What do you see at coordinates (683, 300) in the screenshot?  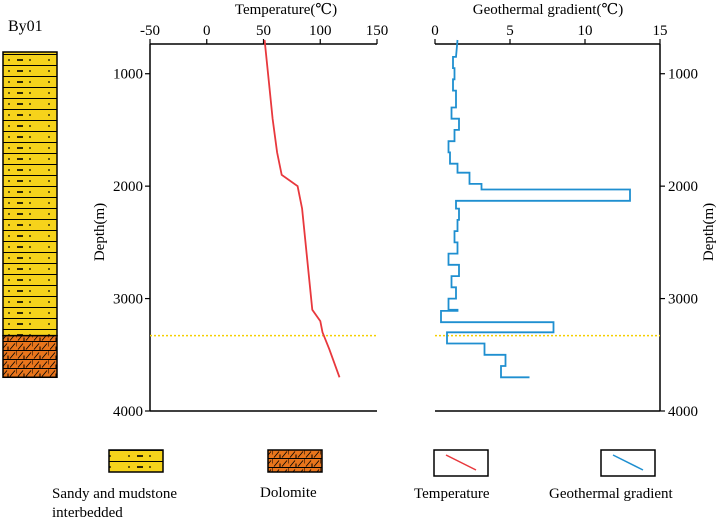 I see `y-tick-label-1-2: 3000` at bounding box center [683, 300].